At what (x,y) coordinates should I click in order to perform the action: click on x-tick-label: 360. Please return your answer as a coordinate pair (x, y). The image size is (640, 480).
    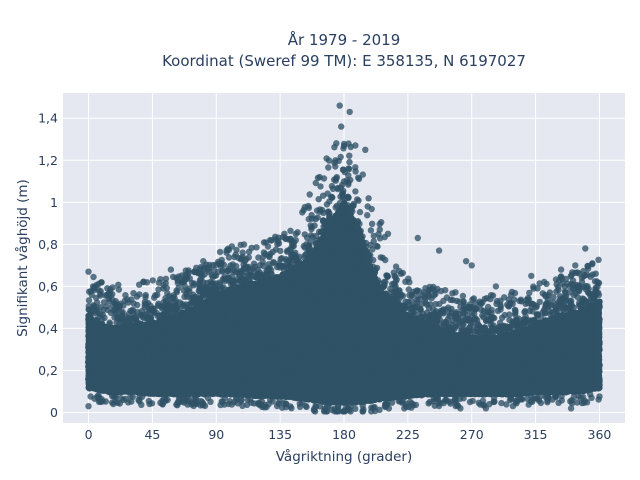
    Looking at the image, I should click on (600, 434).